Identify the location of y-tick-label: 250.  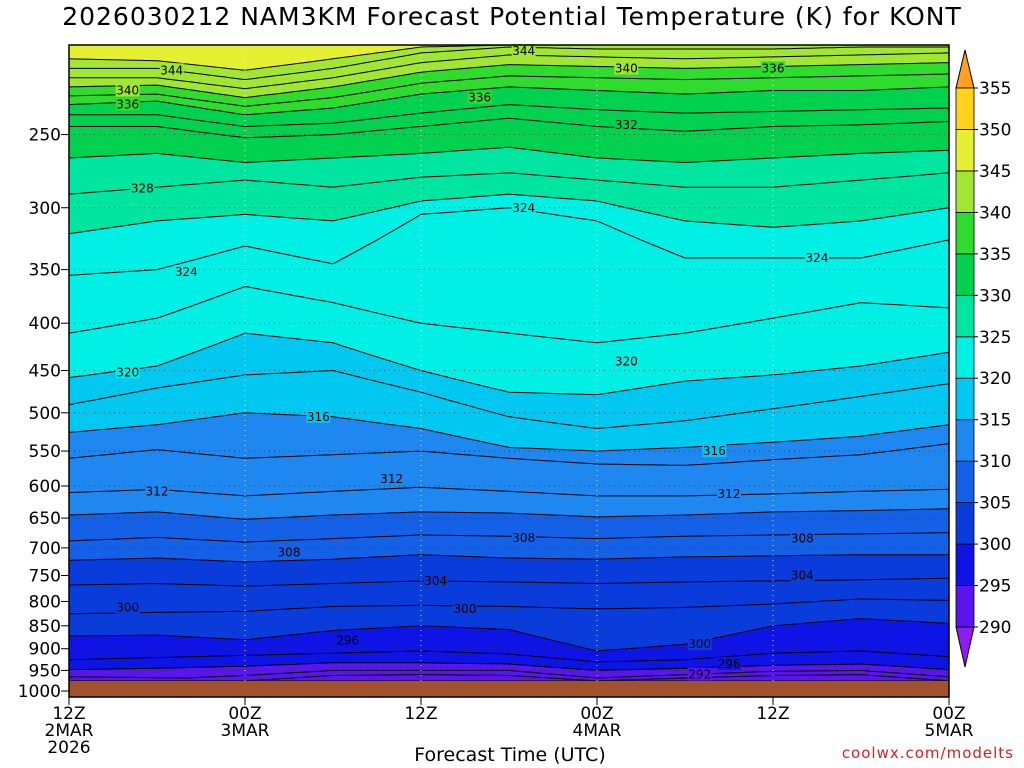
(45, 136).